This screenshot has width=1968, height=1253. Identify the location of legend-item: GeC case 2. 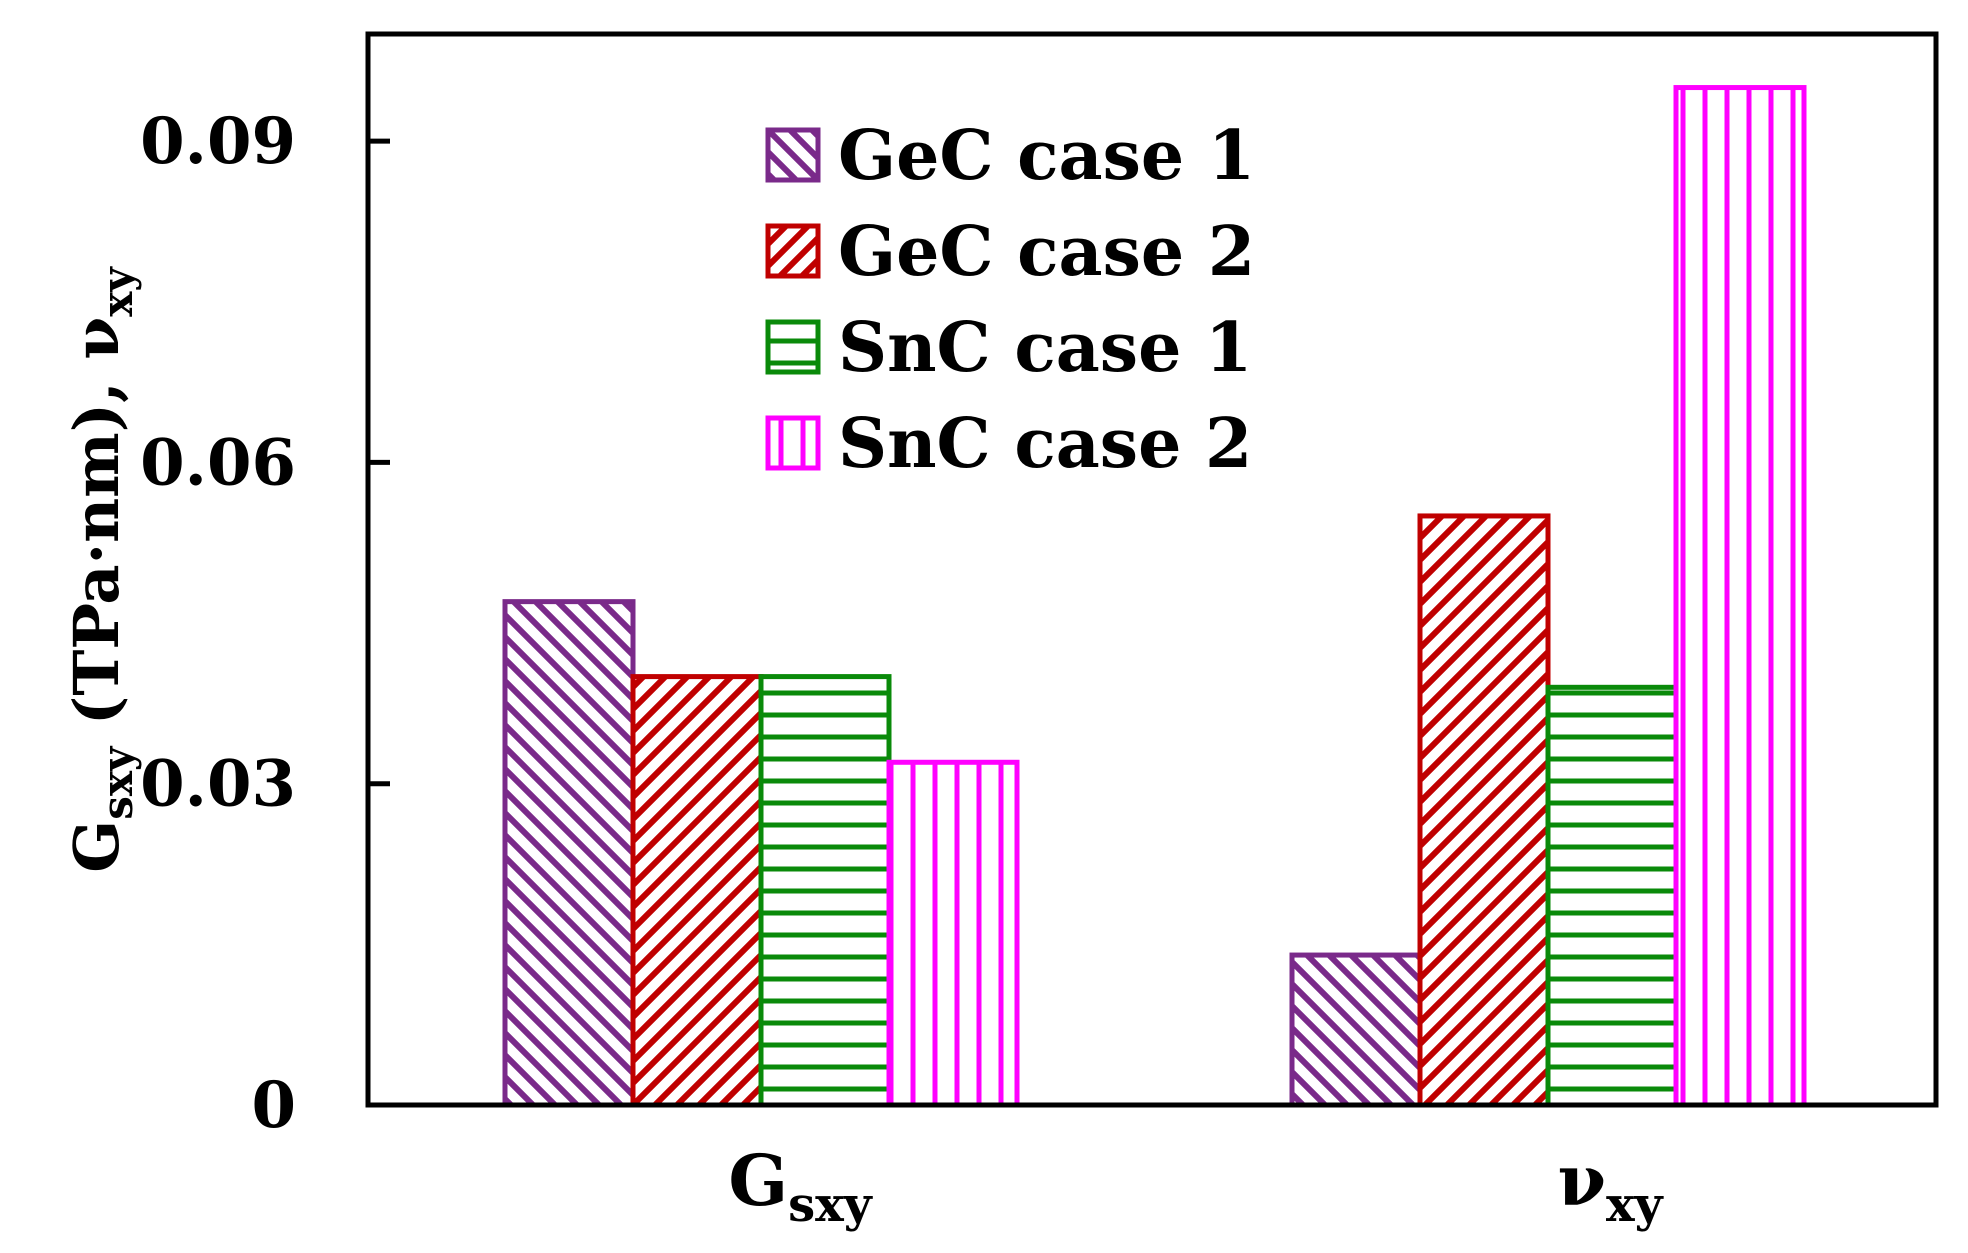
(1010, 252).